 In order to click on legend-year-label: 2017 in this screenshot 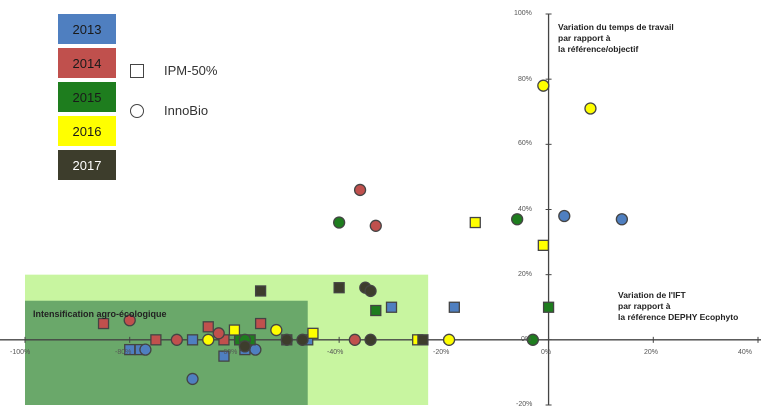, I will do `click(87, 165)`.